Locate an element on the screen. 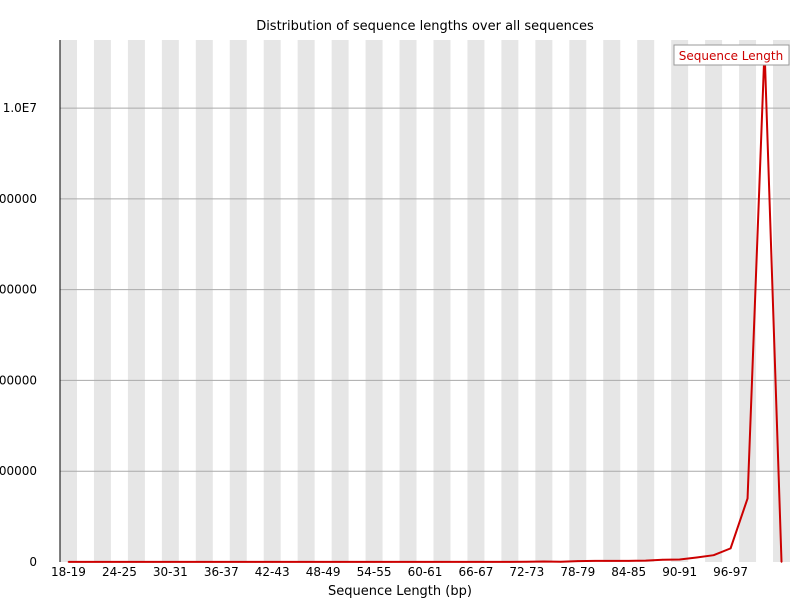  y-tick-label: 1.0E7 is located at coordinates (20, 108).